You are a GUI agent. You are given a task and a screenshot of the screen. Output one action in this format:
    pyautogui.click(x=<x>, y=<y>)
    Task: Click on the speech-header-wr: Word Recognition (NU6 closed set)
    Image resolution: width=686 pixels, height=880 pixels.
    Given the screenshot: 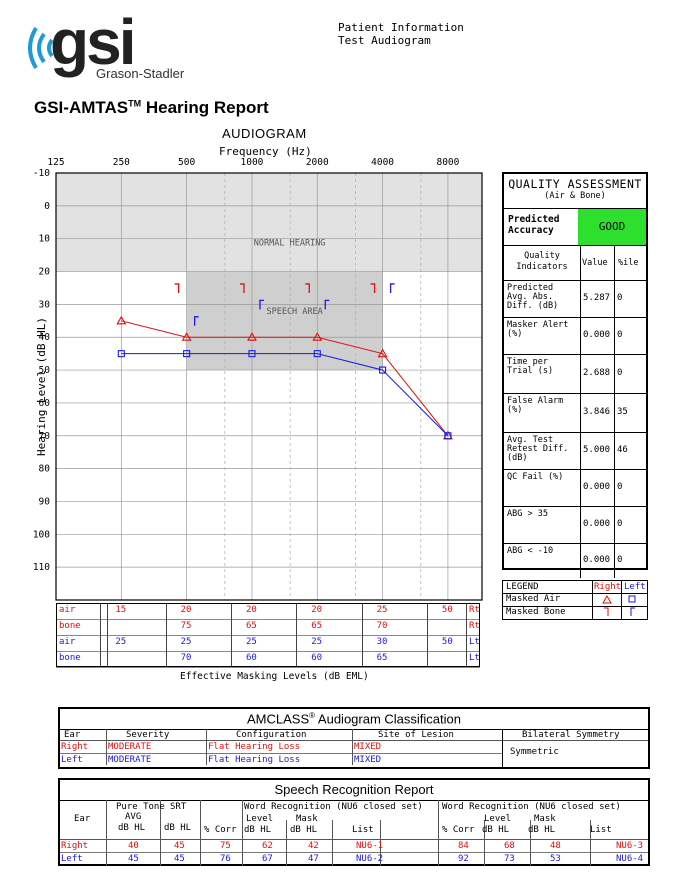 What is the action you would take?
    pyautogui.click(x=333, y=807)
    